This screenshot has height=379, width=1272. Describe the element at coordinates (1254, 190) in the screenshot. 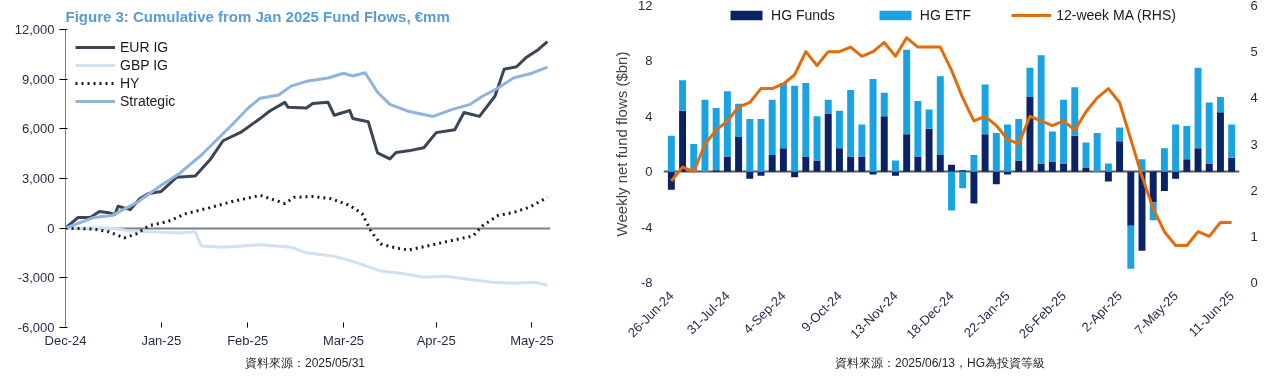

I see `y2-tick-label: 2` at that location.